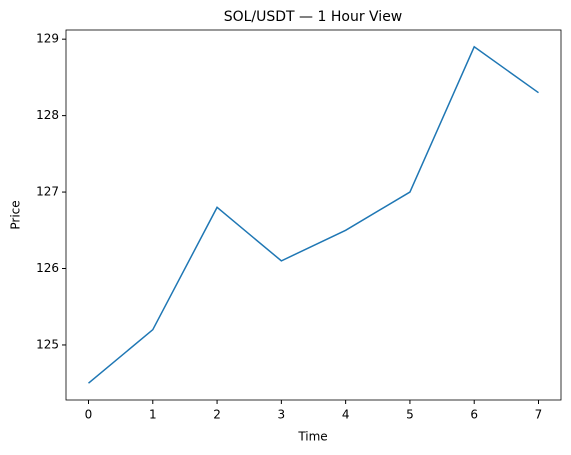 This screenshot has height=455, width=571. I want to click on y-tick-label: 126, so click(47, 268).